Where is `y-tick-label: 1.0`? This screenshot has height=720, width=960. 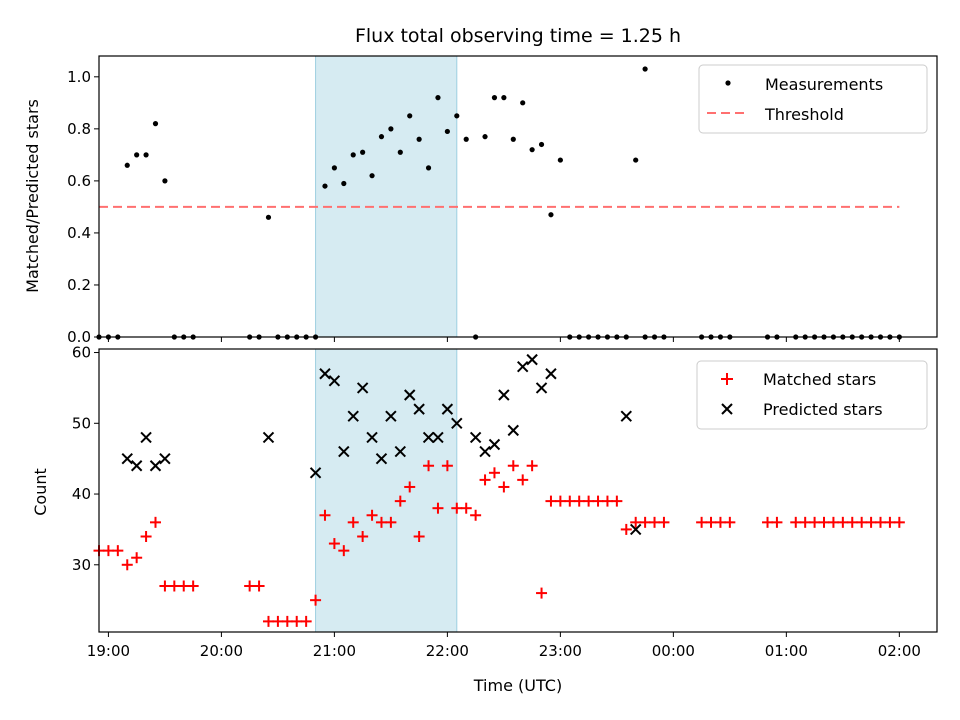 y-tick-label: 1.0 is located at coordinates (79, 77).